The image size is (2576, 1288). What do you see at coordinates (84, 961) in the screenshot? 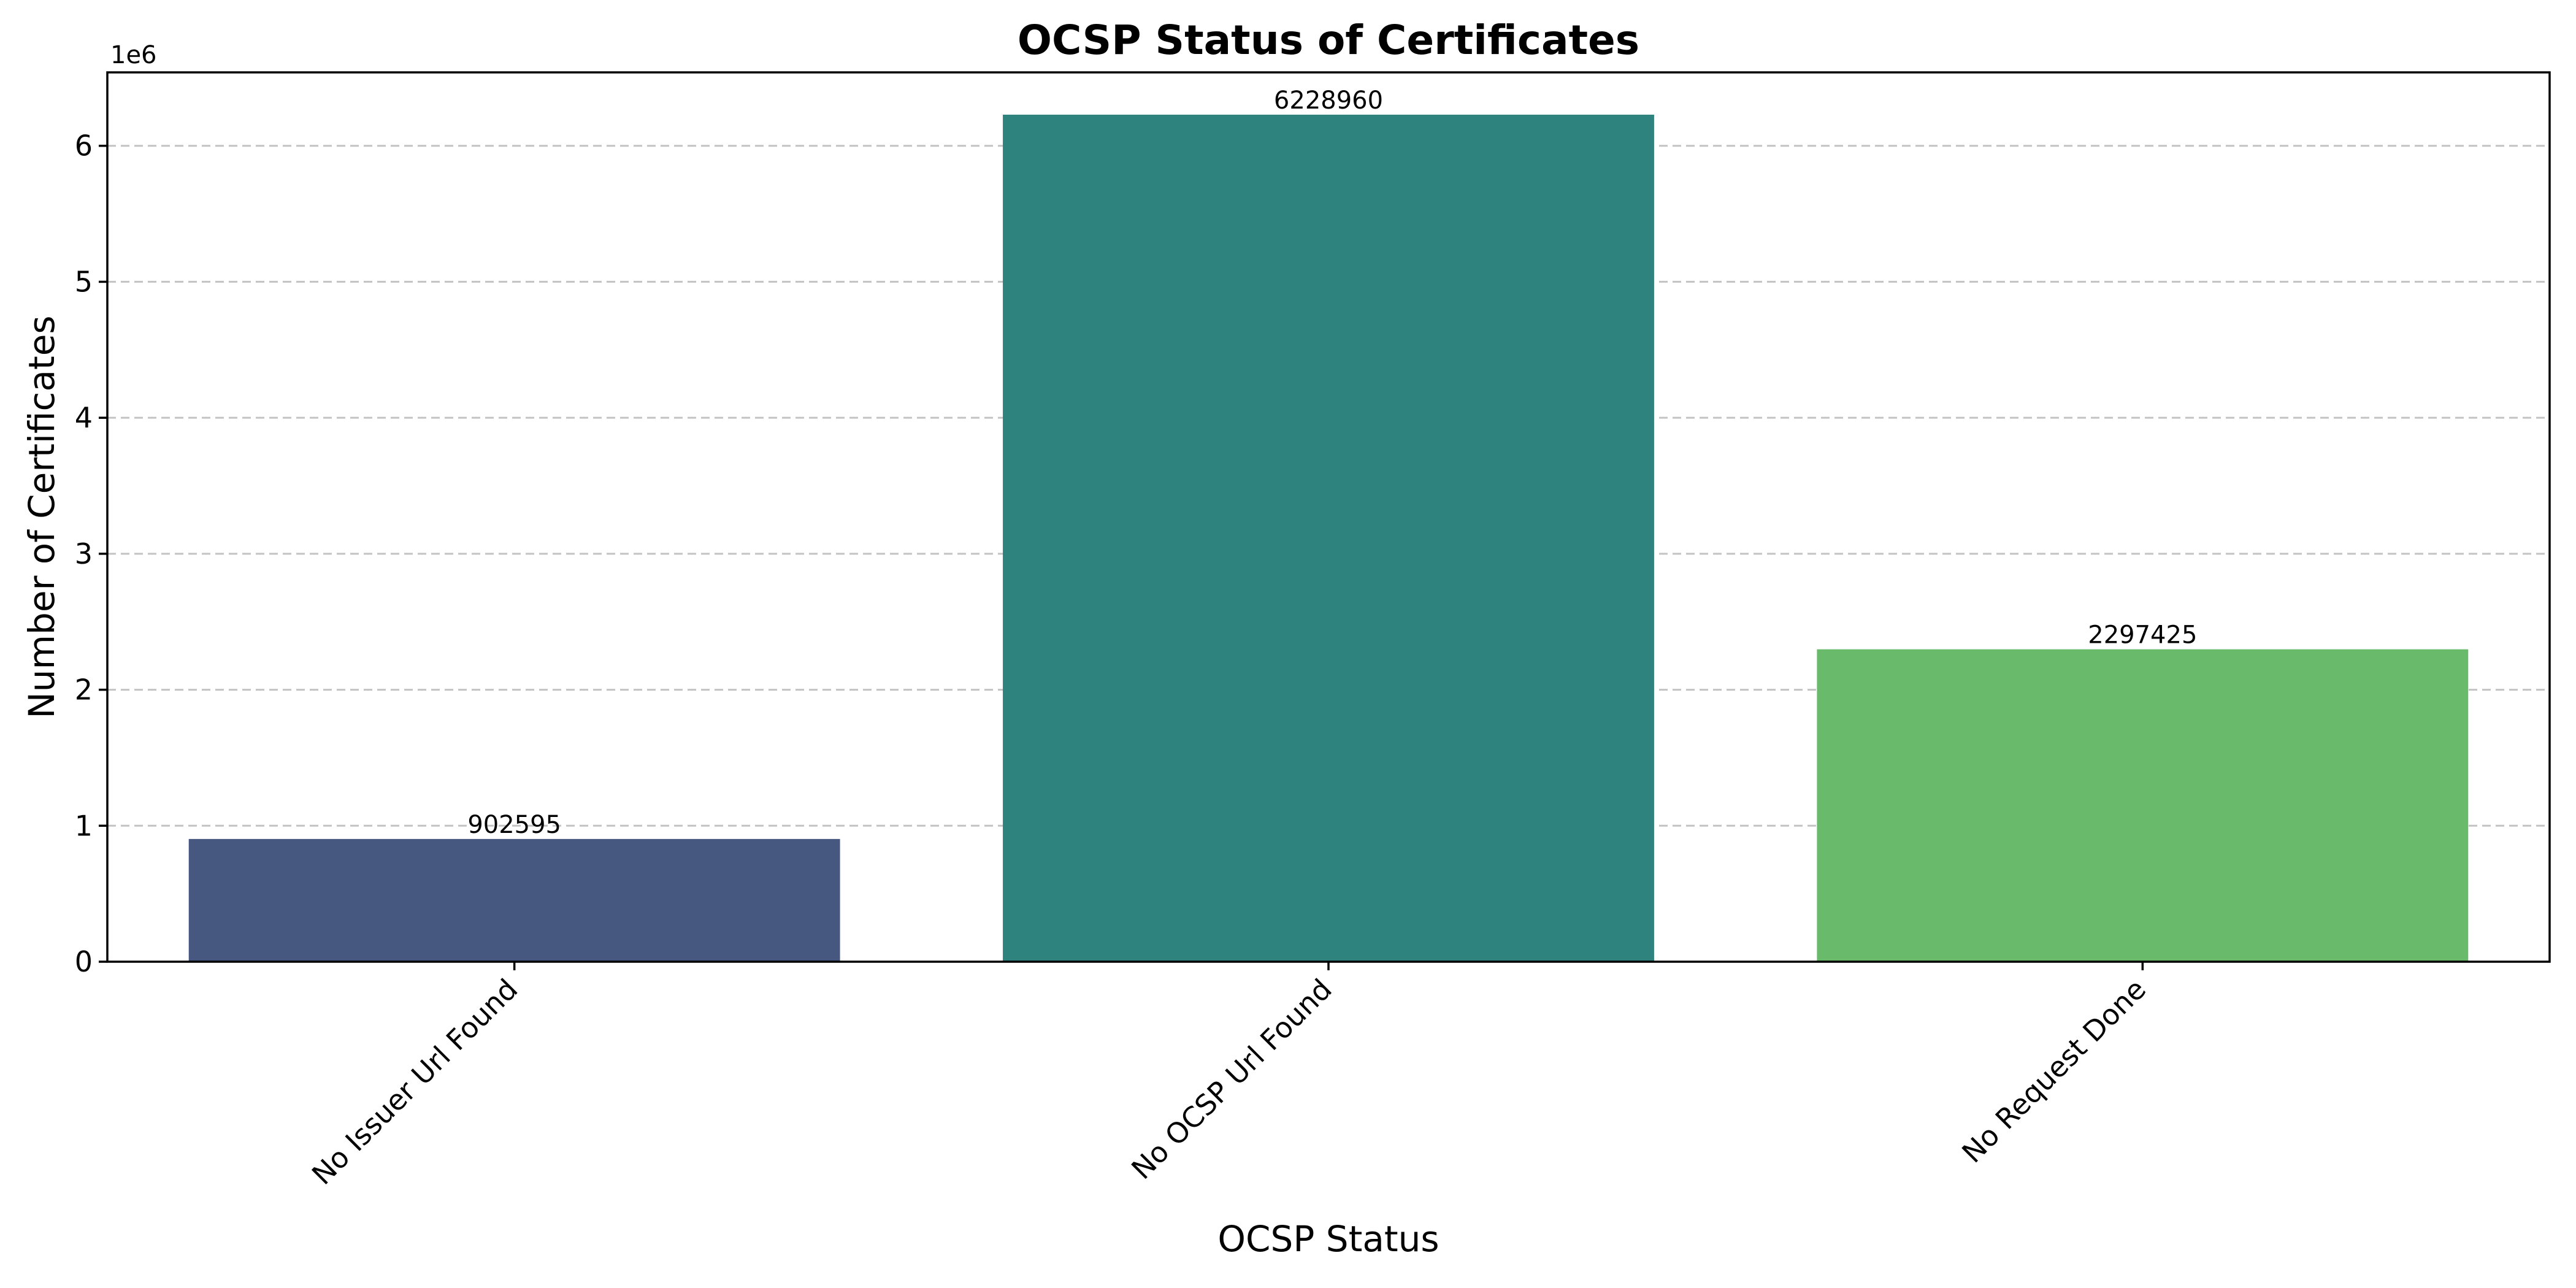
I see `y-tick-label: 0` at bounding box center [84, 961].